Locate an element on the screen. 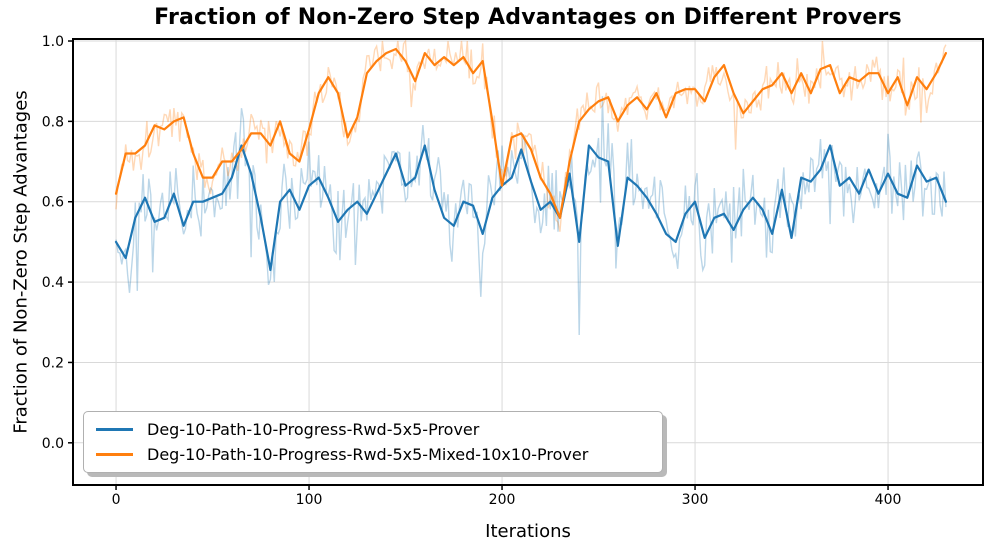 Image resolution: width=996 pixels, height=549 pixels. x-tick-label: 0 is located at coordinates (116, 500).